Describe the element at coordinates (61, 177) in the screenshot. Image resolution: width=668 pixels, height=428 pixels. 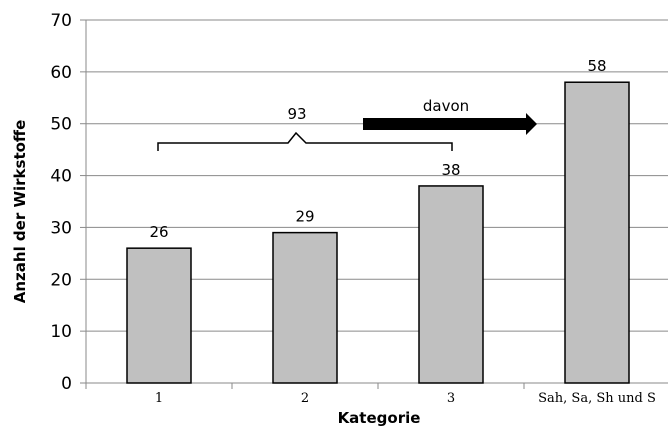
I see `y-tick-label: 40` at that location.